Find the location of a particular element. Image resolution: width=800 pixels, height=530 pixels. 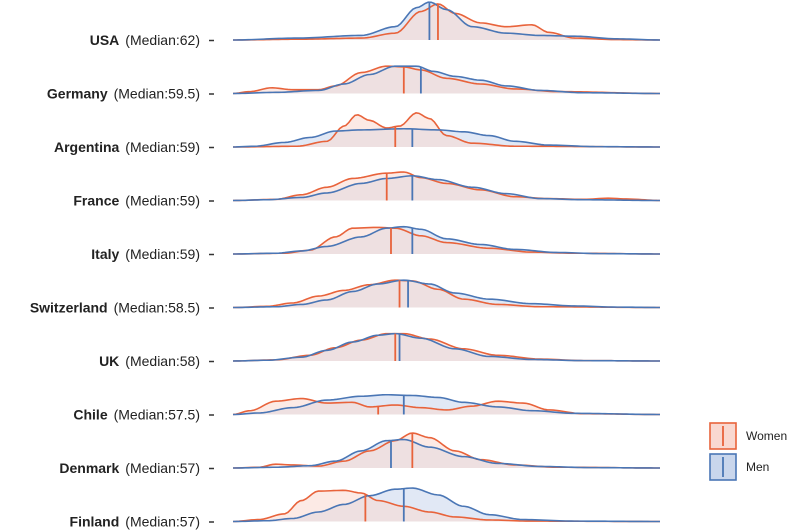

ridge-row-finland: Finland (Median:57) is located at coordinates (365, 508).